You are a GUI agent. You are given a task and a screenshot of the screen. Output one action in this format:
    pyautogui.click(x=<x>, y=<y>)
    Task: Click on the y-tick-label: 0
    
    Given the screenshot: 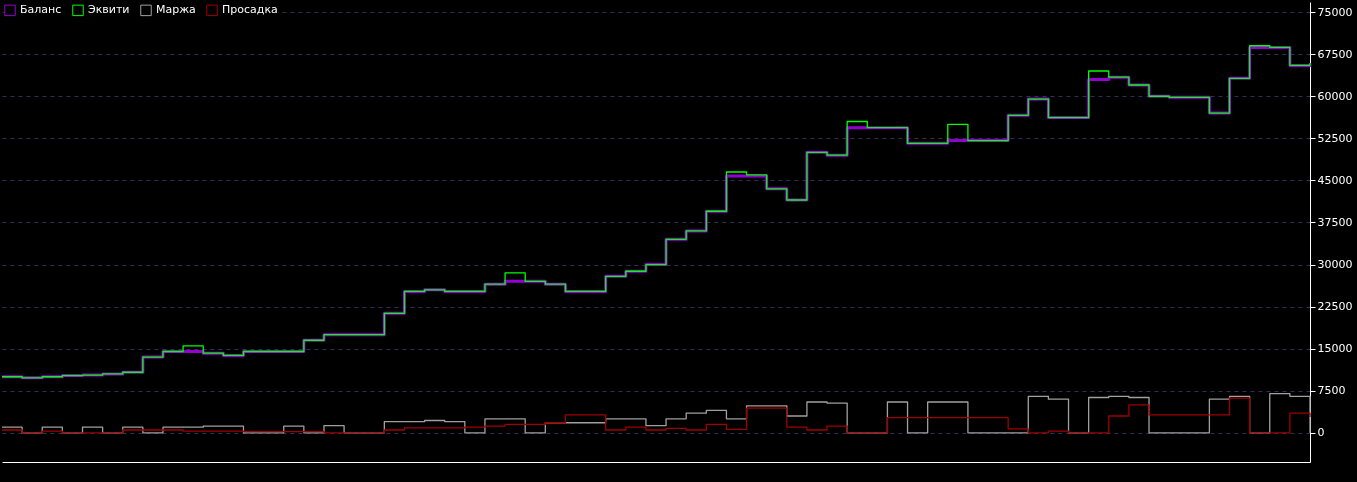 What is the action you would take?
    pyautogui.click(x=1321, y=433)
    